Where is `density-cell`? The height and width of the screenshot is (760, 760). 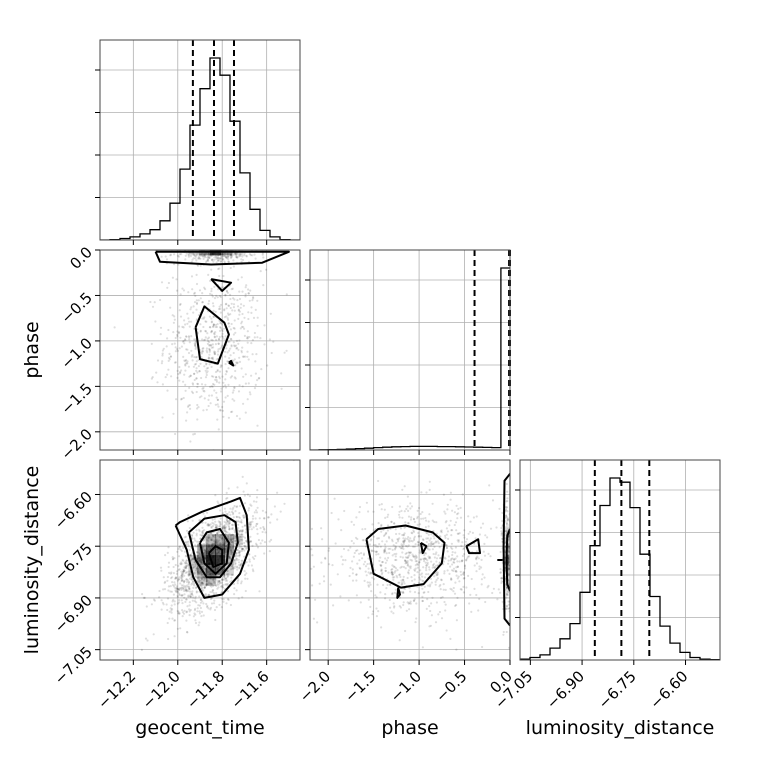 density-cell is located at coordinates (193, 570).